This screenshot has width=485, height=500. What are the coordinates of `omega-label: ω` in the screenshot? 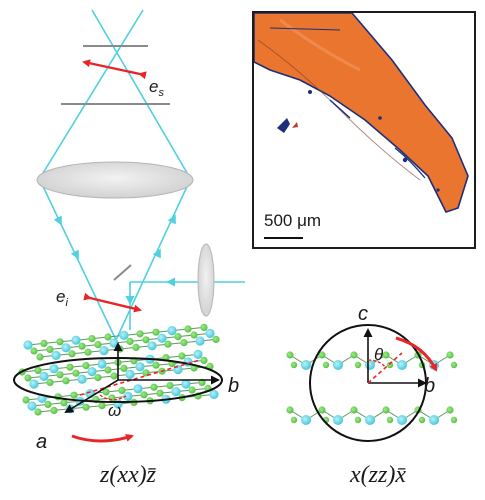 It's located at (114, 410).